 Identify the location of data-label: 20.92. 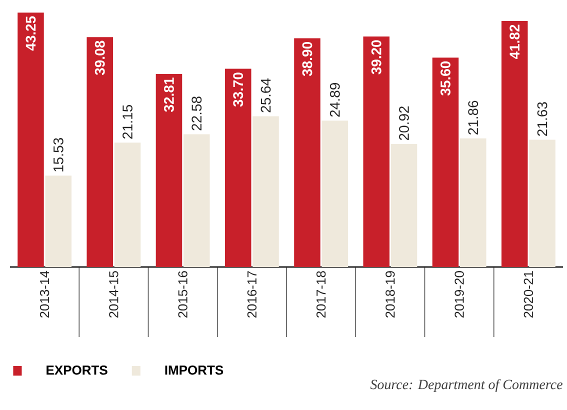
(404, 123).